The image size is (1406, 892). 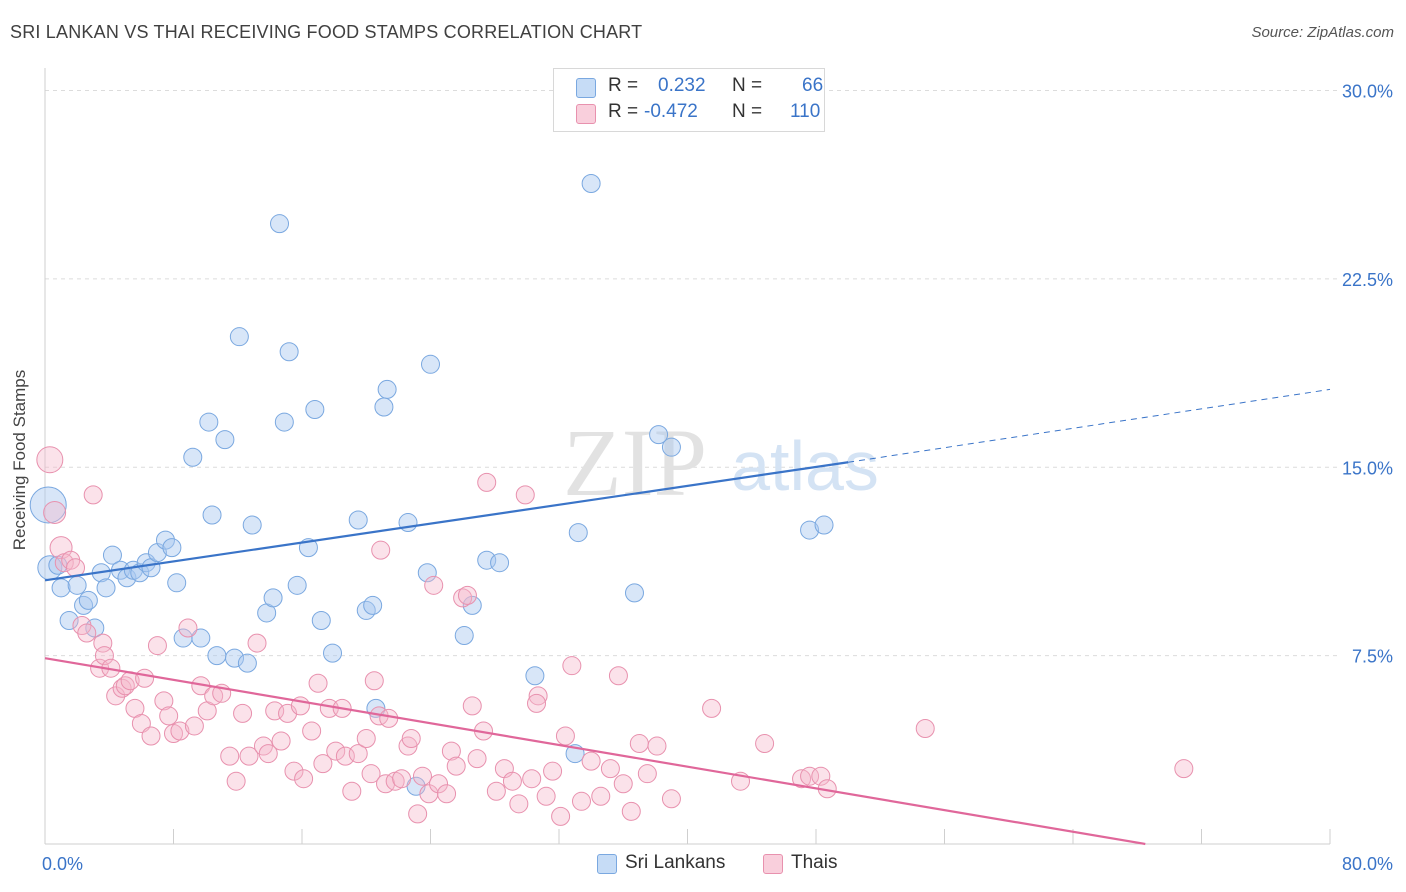 I want to click on legend-n-label: N =, so click(x=747, y=111).